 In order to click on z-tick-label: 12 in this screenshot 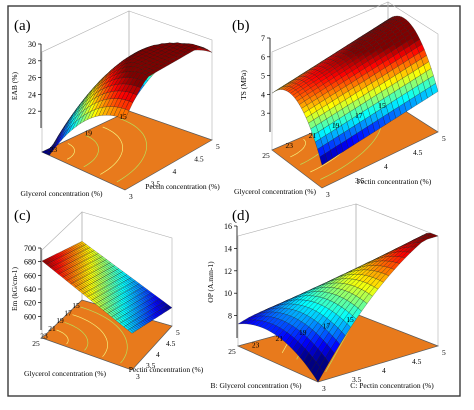, I will do `click(228, 271)`.